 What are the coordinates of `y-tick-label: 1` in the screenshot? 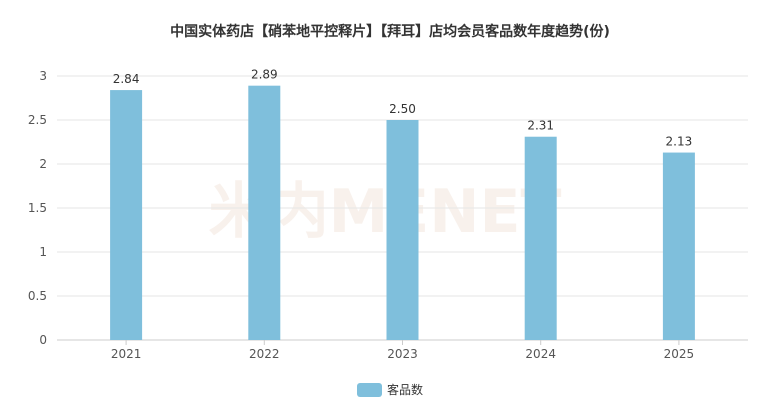 It's located at (43, 252).